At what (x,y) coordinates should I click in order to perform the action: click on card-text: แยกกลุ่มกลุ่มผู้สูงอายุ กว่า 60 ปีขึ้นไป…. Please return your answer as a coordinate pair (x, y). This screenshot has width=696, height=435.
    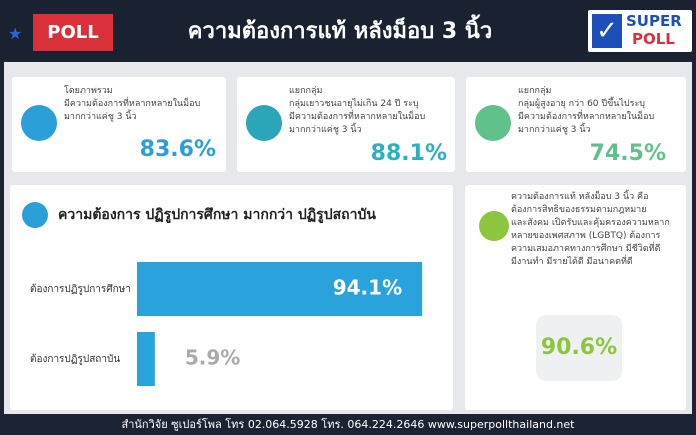
    Looking at the image, I should click on (586, 111).